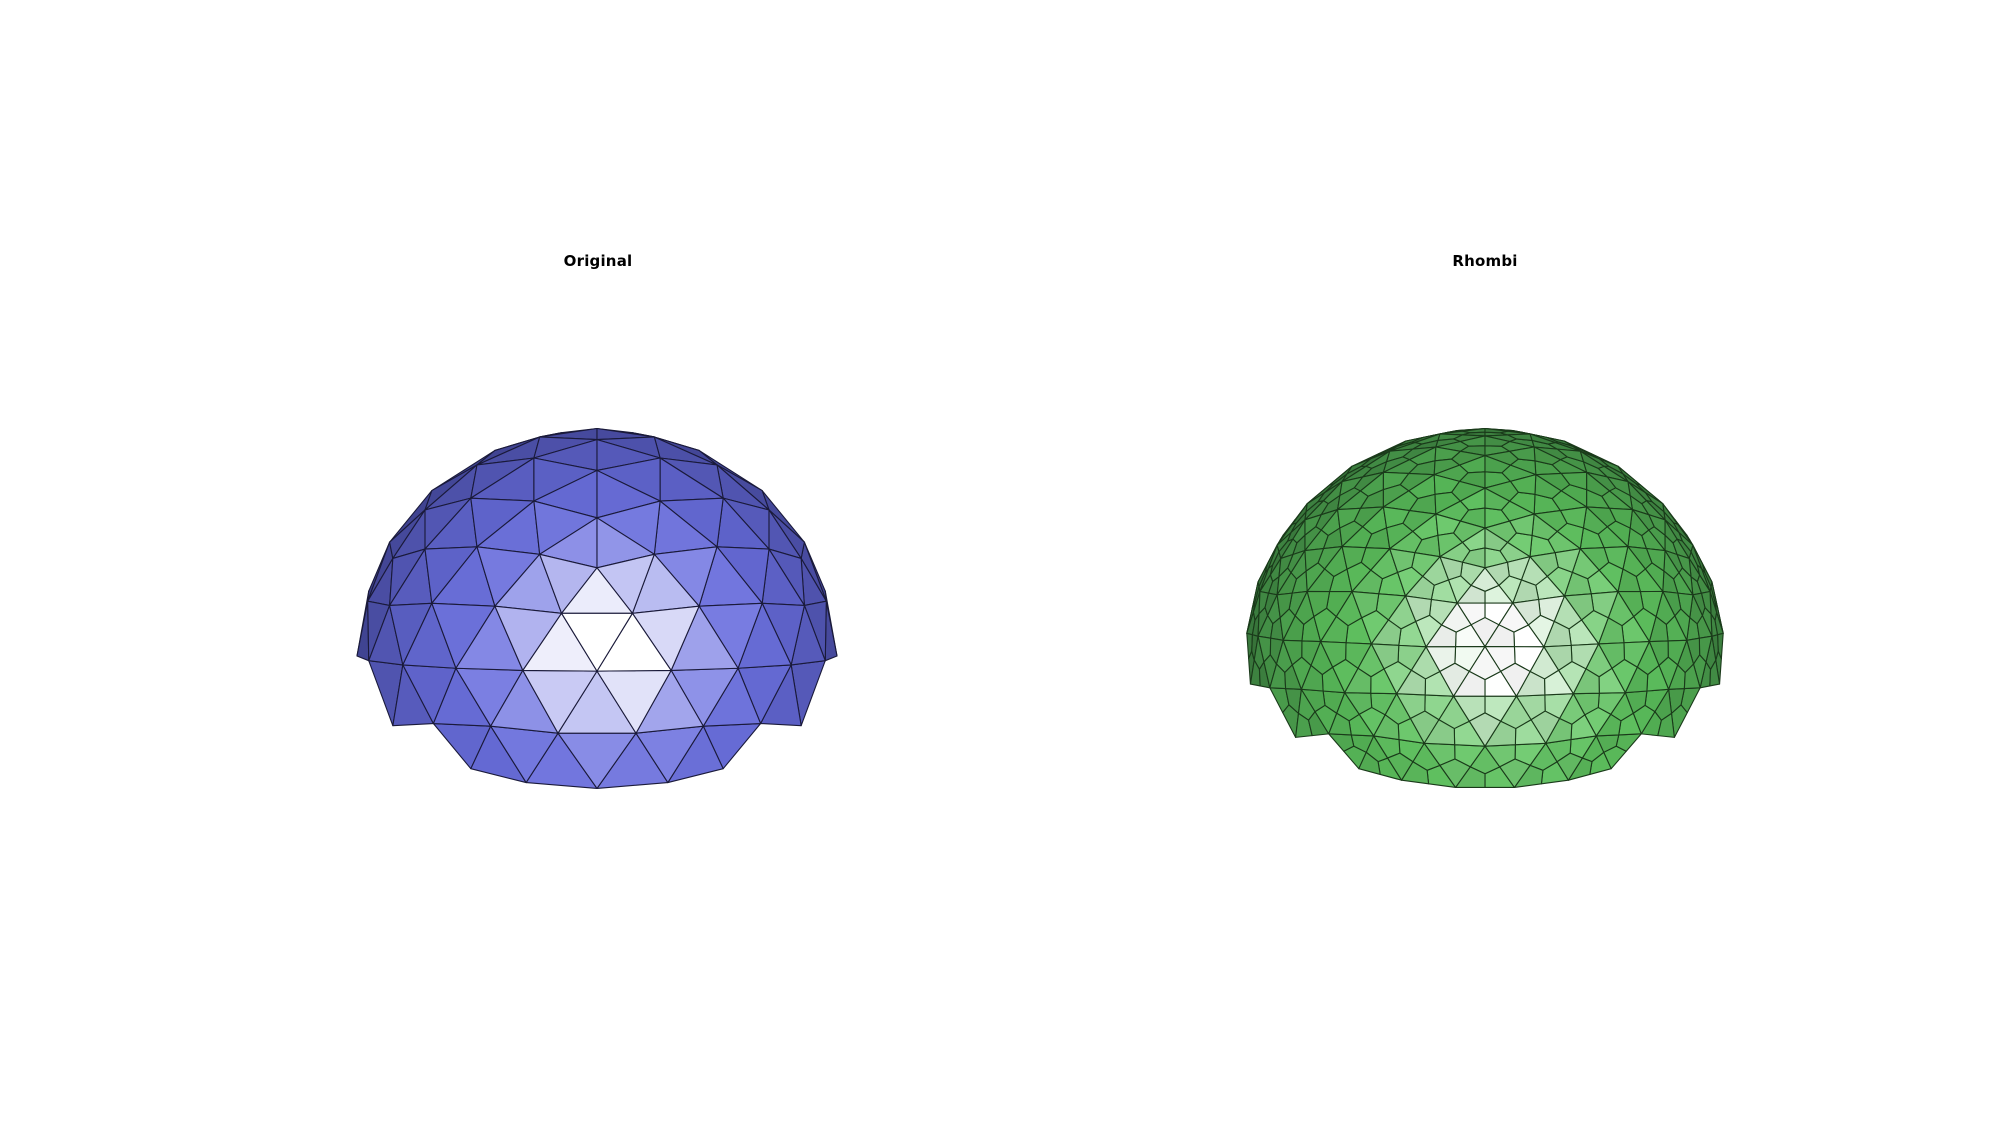 This screenshot has width=2000, height=1121. What do you see at coordinates (598, 261) in the screenshot?
I see `panel-title-original: Original` at bounding box center [598, 261].